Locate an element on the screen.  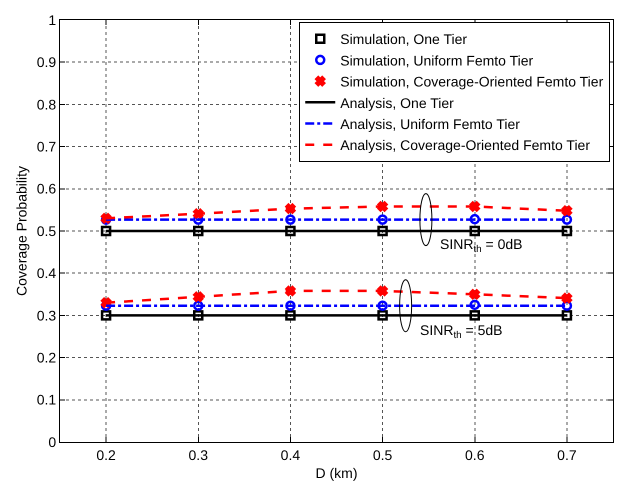
annotation: SINR$_{th}$ = 5dB is located at coordinates (461, 331).